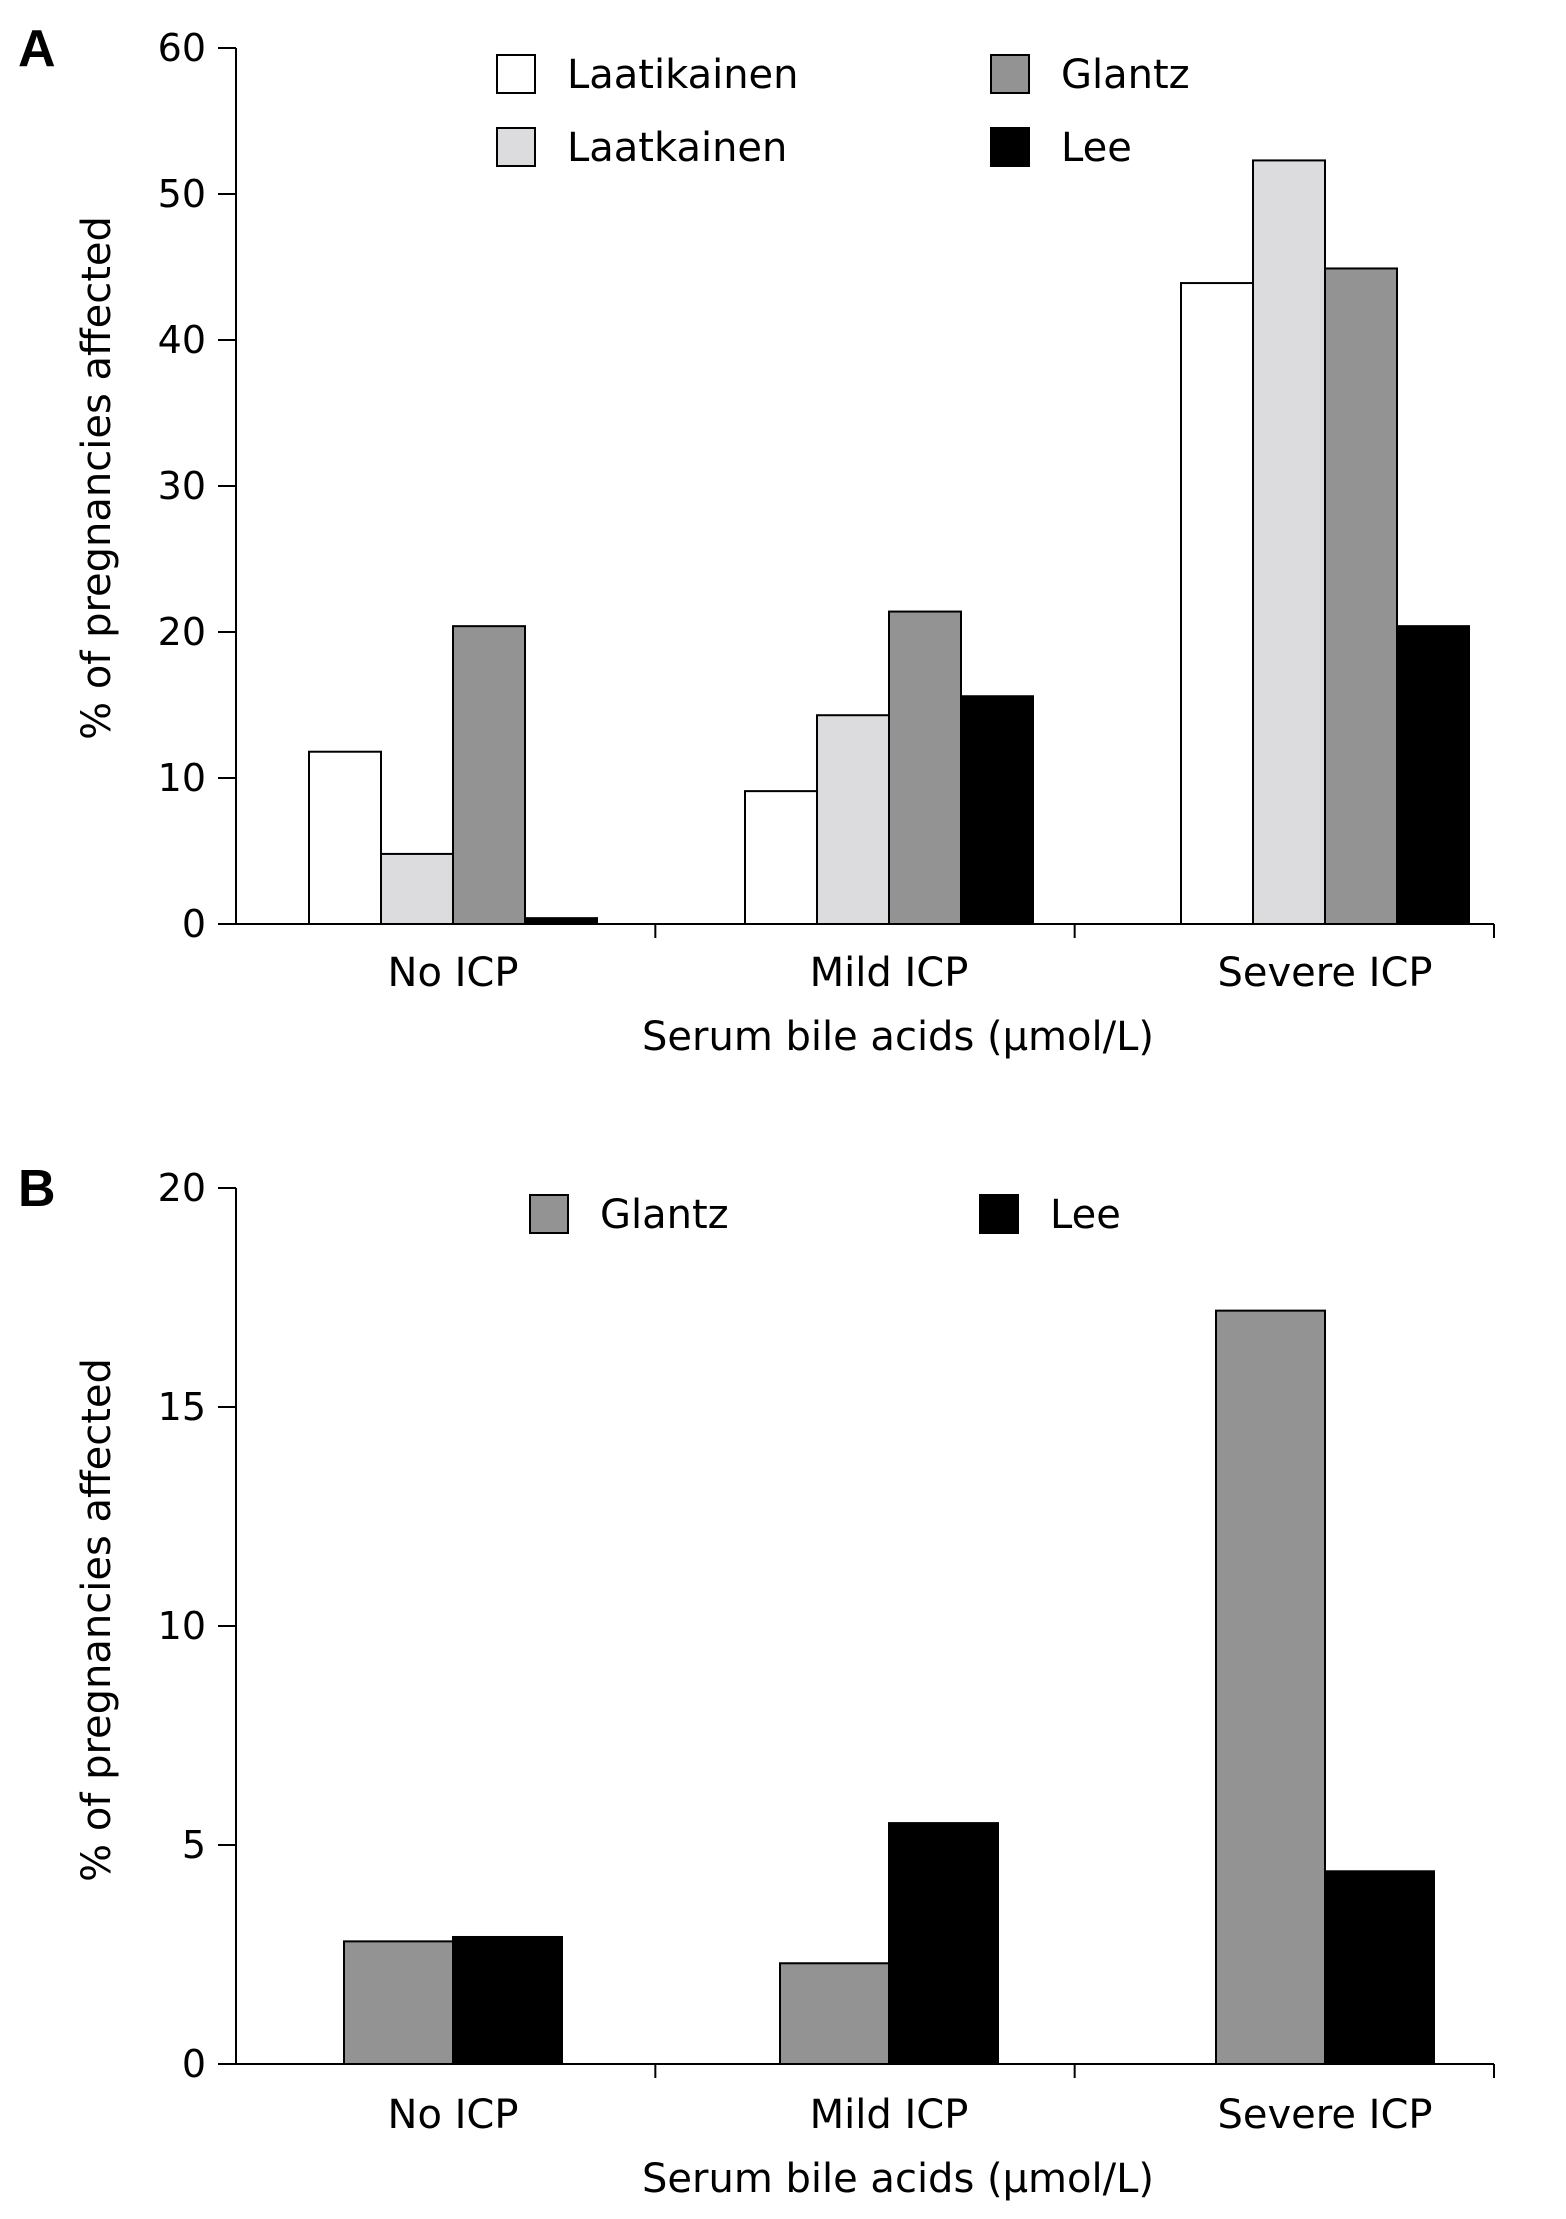 Image resolution: width=1566 pixels, height=2219 pixels. What do you see at coordinates (683, 75) in the screenshot?
I see `legend-label-laatikainen: Laatikainen` at bounding box center [683, 75].